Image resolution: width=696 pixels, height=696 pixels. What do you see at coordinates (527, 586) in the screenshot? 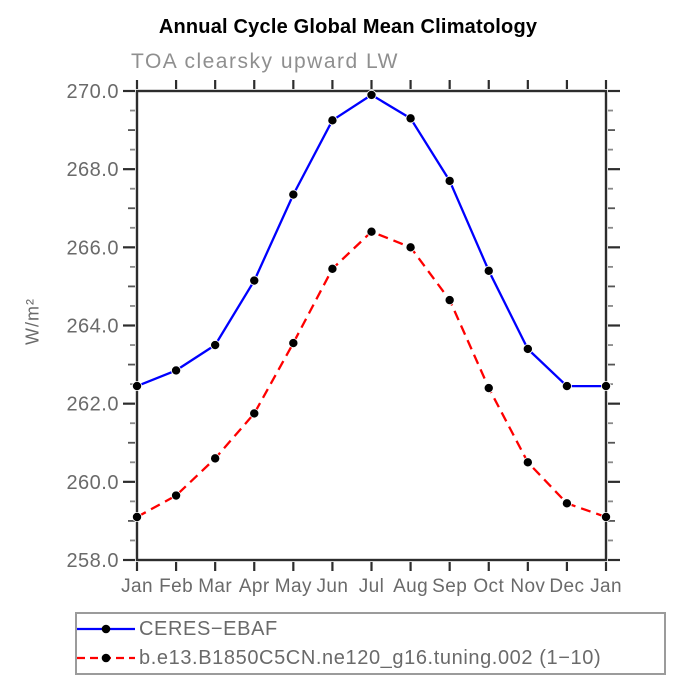
I see `x-tick-label: Nov` at bounding box center [527, 586].